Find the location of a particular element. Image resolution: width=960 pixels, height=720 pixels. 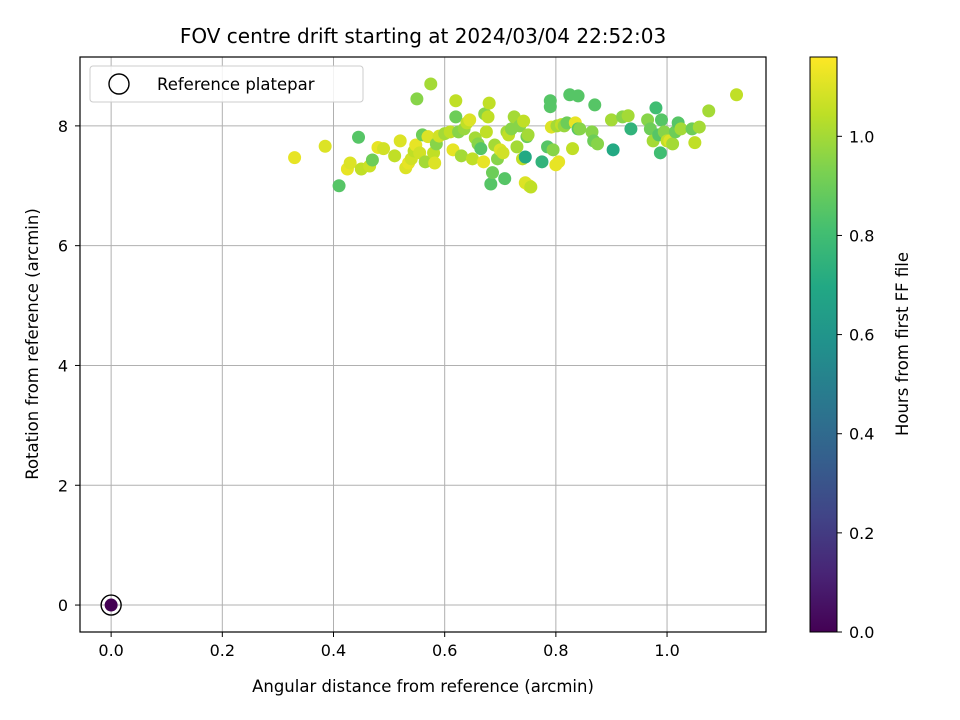

colorbar-label: Hours from first FF file is located at coordinates (902, 344).